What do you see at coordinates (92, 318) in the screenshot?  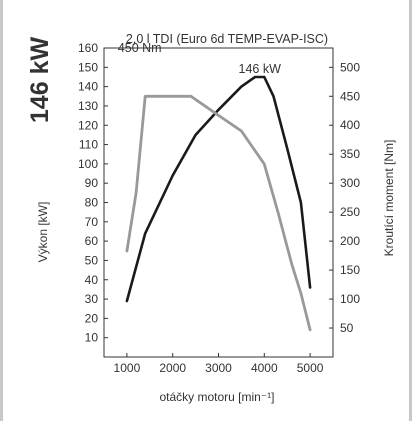 I see `y-left-tick-label: 20` at bounding box center [92, 318].